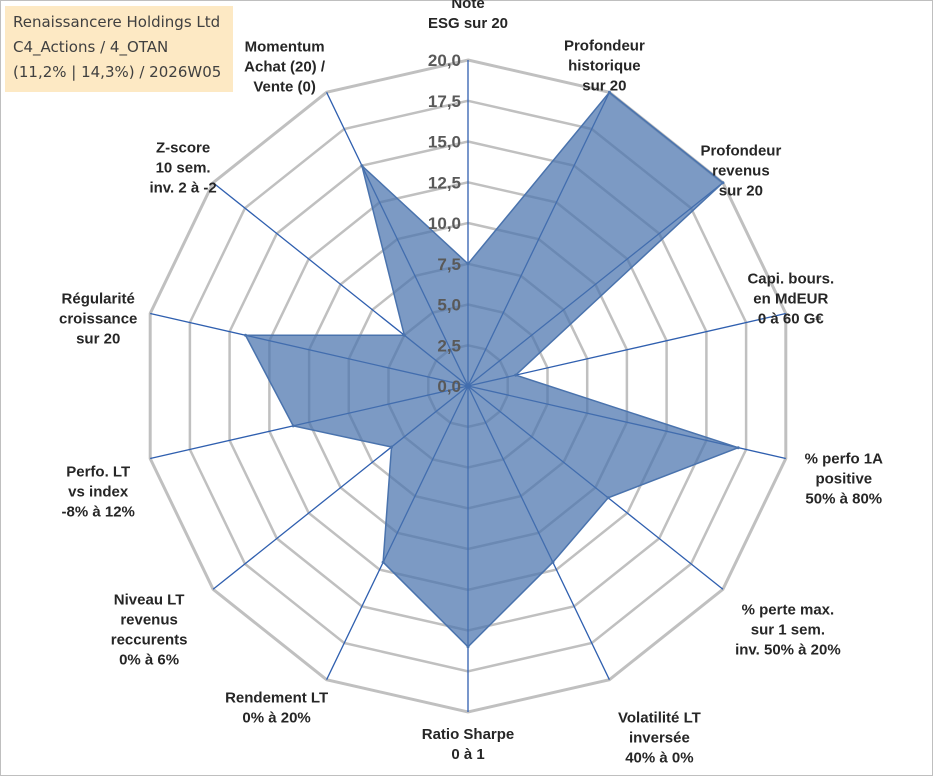  What do you see at coordinates (285, 66) in the screenshot?
I see `axis-label: Momentum Achat (20) / Vente (0)` at bounding box center [285, 66].